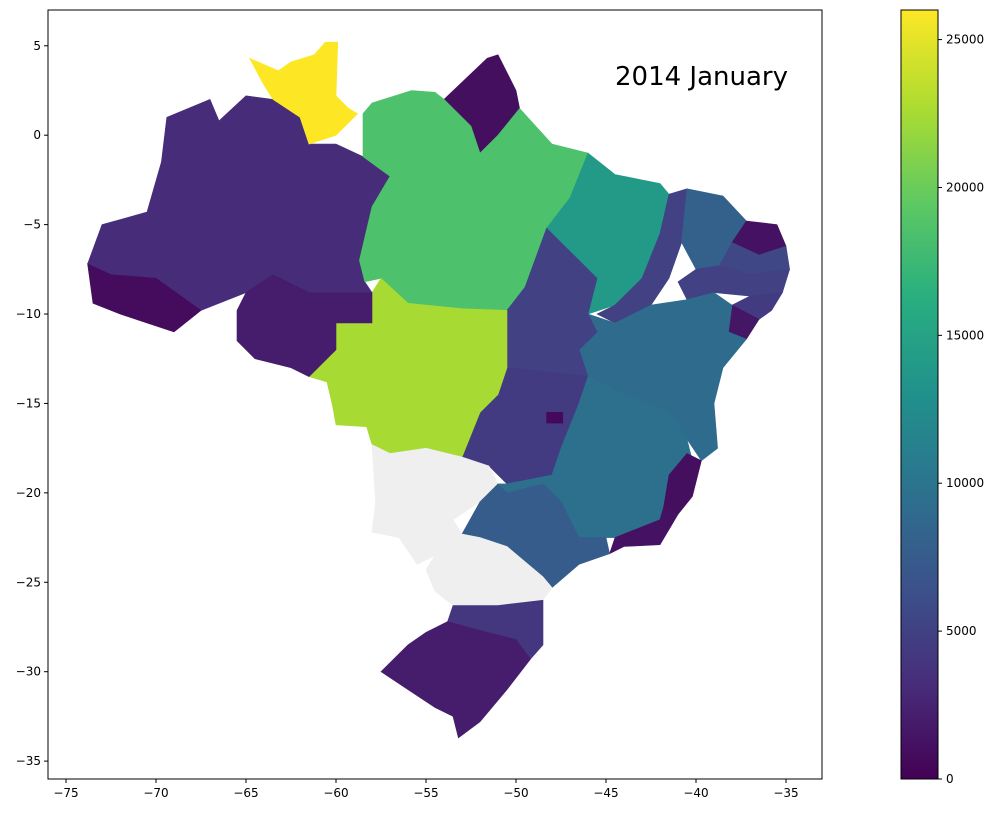  I want to click on region-al, so click(757, 306).